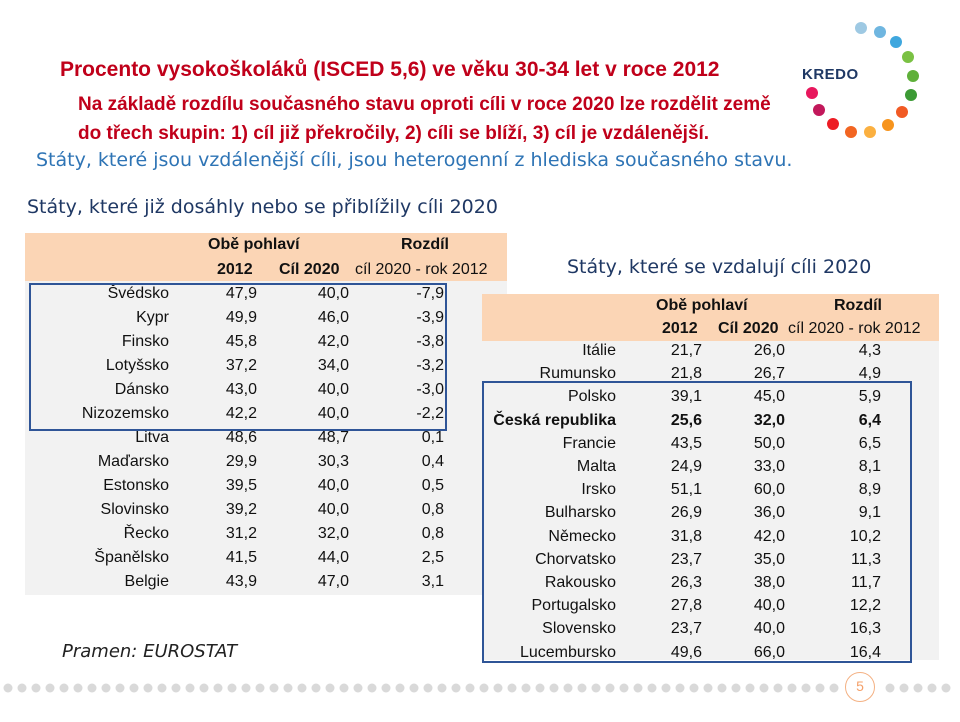 This screenshot has height=722, width=960. Describe the element at coordinates (235, 269) in the screenshot. I see `left-header-year: 2012` at that location.